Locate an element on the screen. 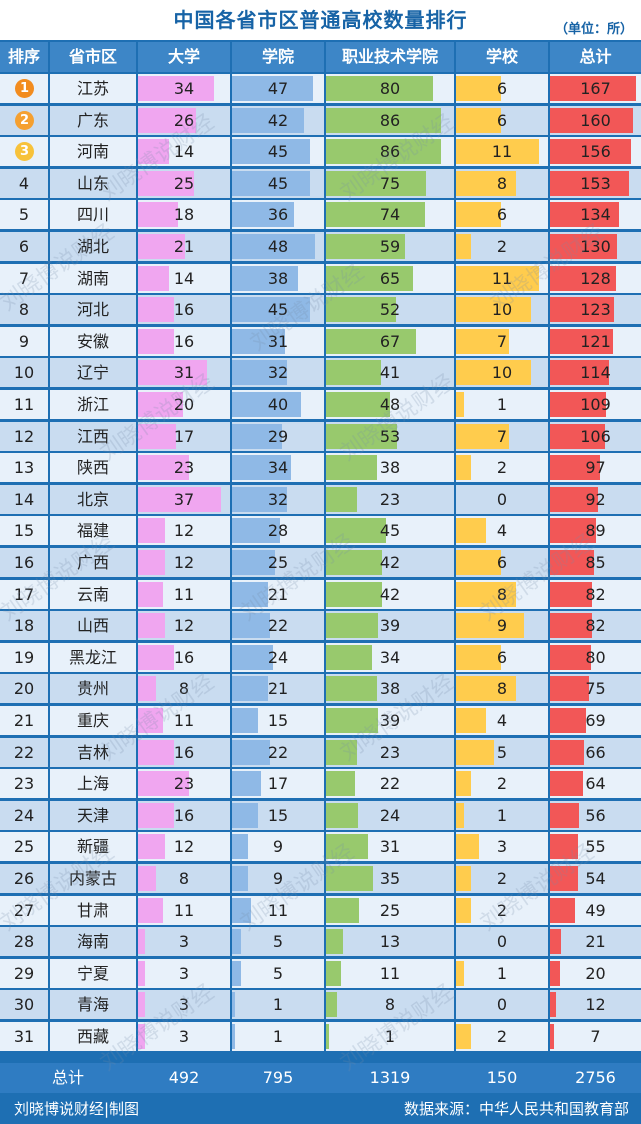 The width and height of the screenshot is (641, 1124). total-cell: 92 is located at coordinates (595, 499).